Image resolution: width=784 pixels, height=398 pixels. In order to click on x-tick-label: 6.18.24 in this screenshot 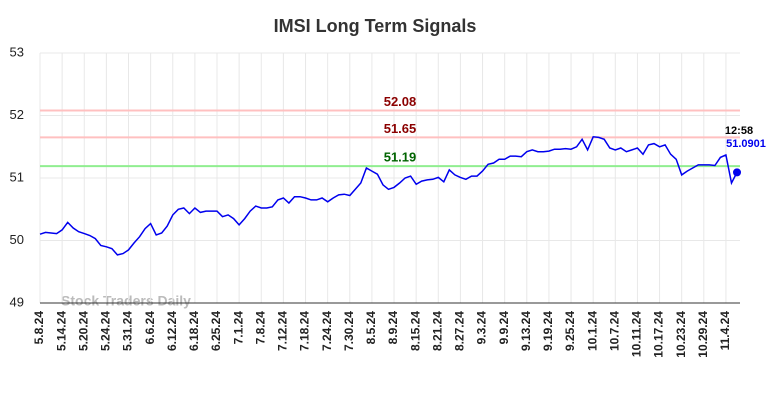, I will do `click(194, 331)`.